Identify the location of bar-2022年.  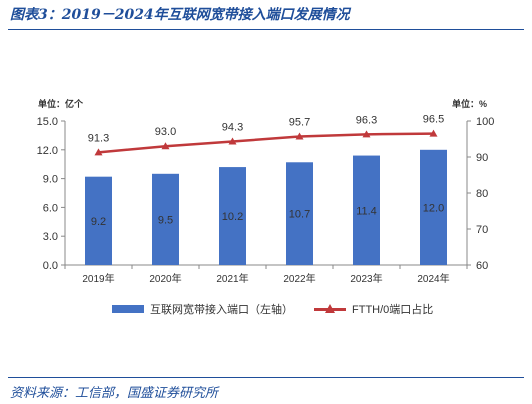
(299, 213).